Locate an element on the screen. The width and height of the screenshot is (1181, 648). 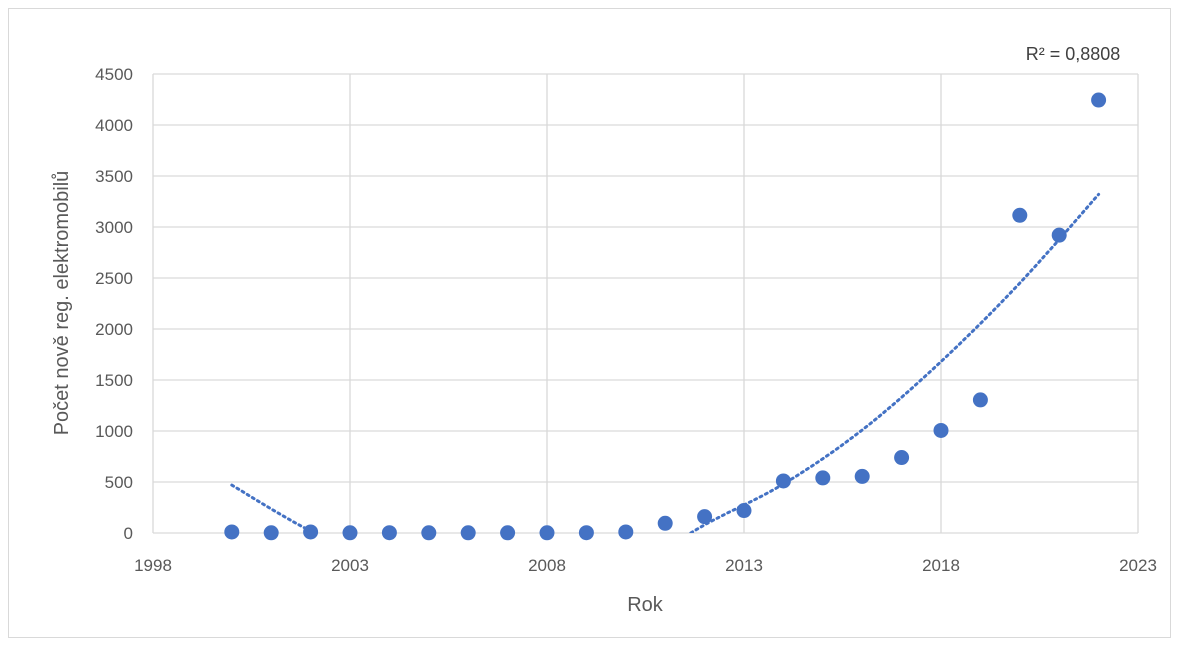
x-tick-label: 2018 is located at coordinates (941, 565).